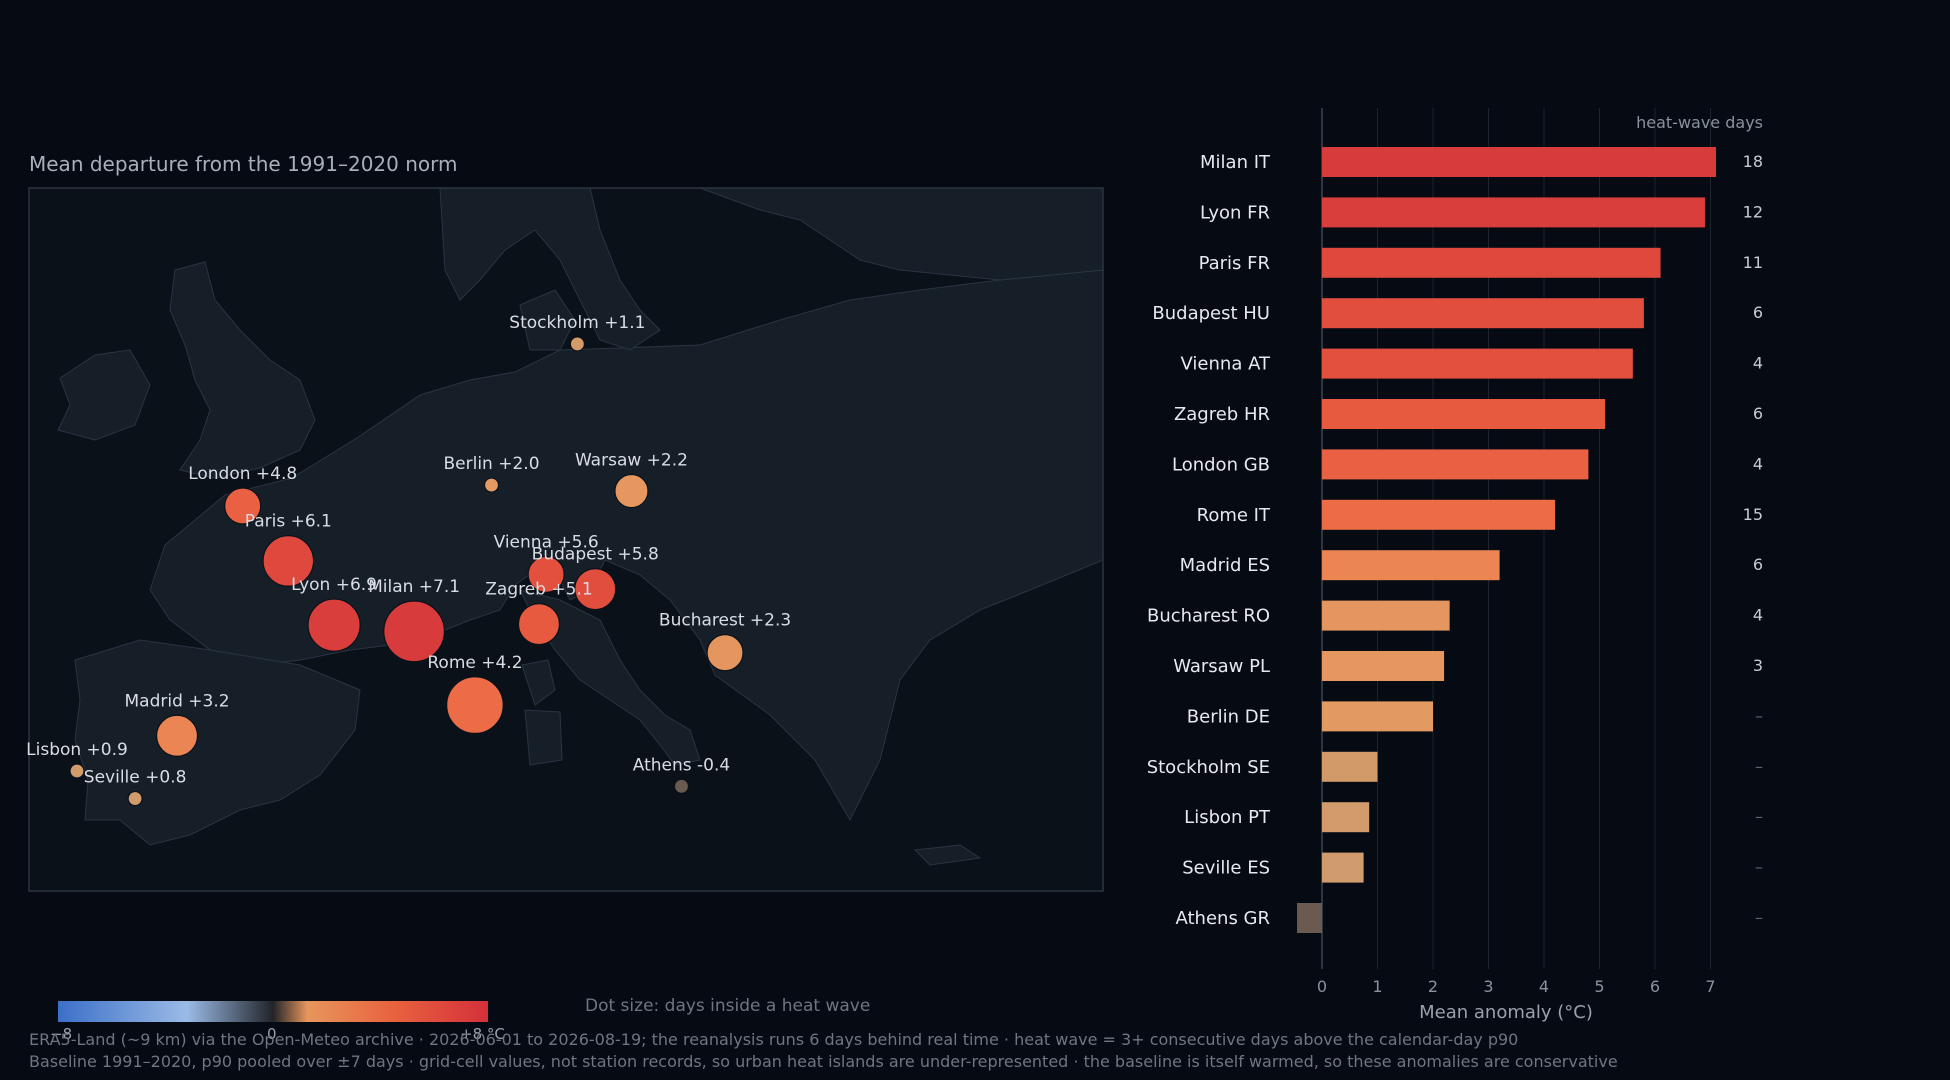  I want to click on bar-seville-es, so click(1343, 867).